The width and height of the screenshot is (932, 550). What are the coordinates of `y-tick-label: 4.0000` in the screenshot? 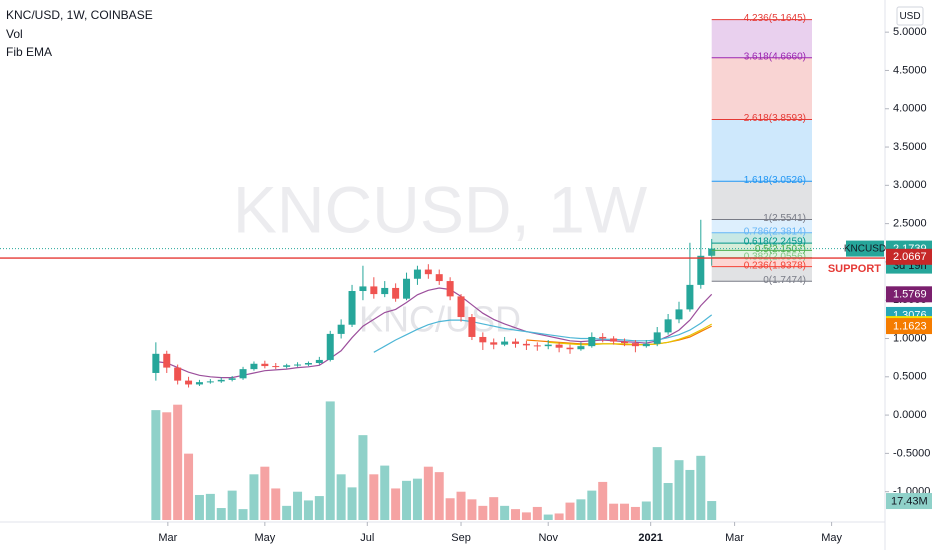 It's located at (910, 109).